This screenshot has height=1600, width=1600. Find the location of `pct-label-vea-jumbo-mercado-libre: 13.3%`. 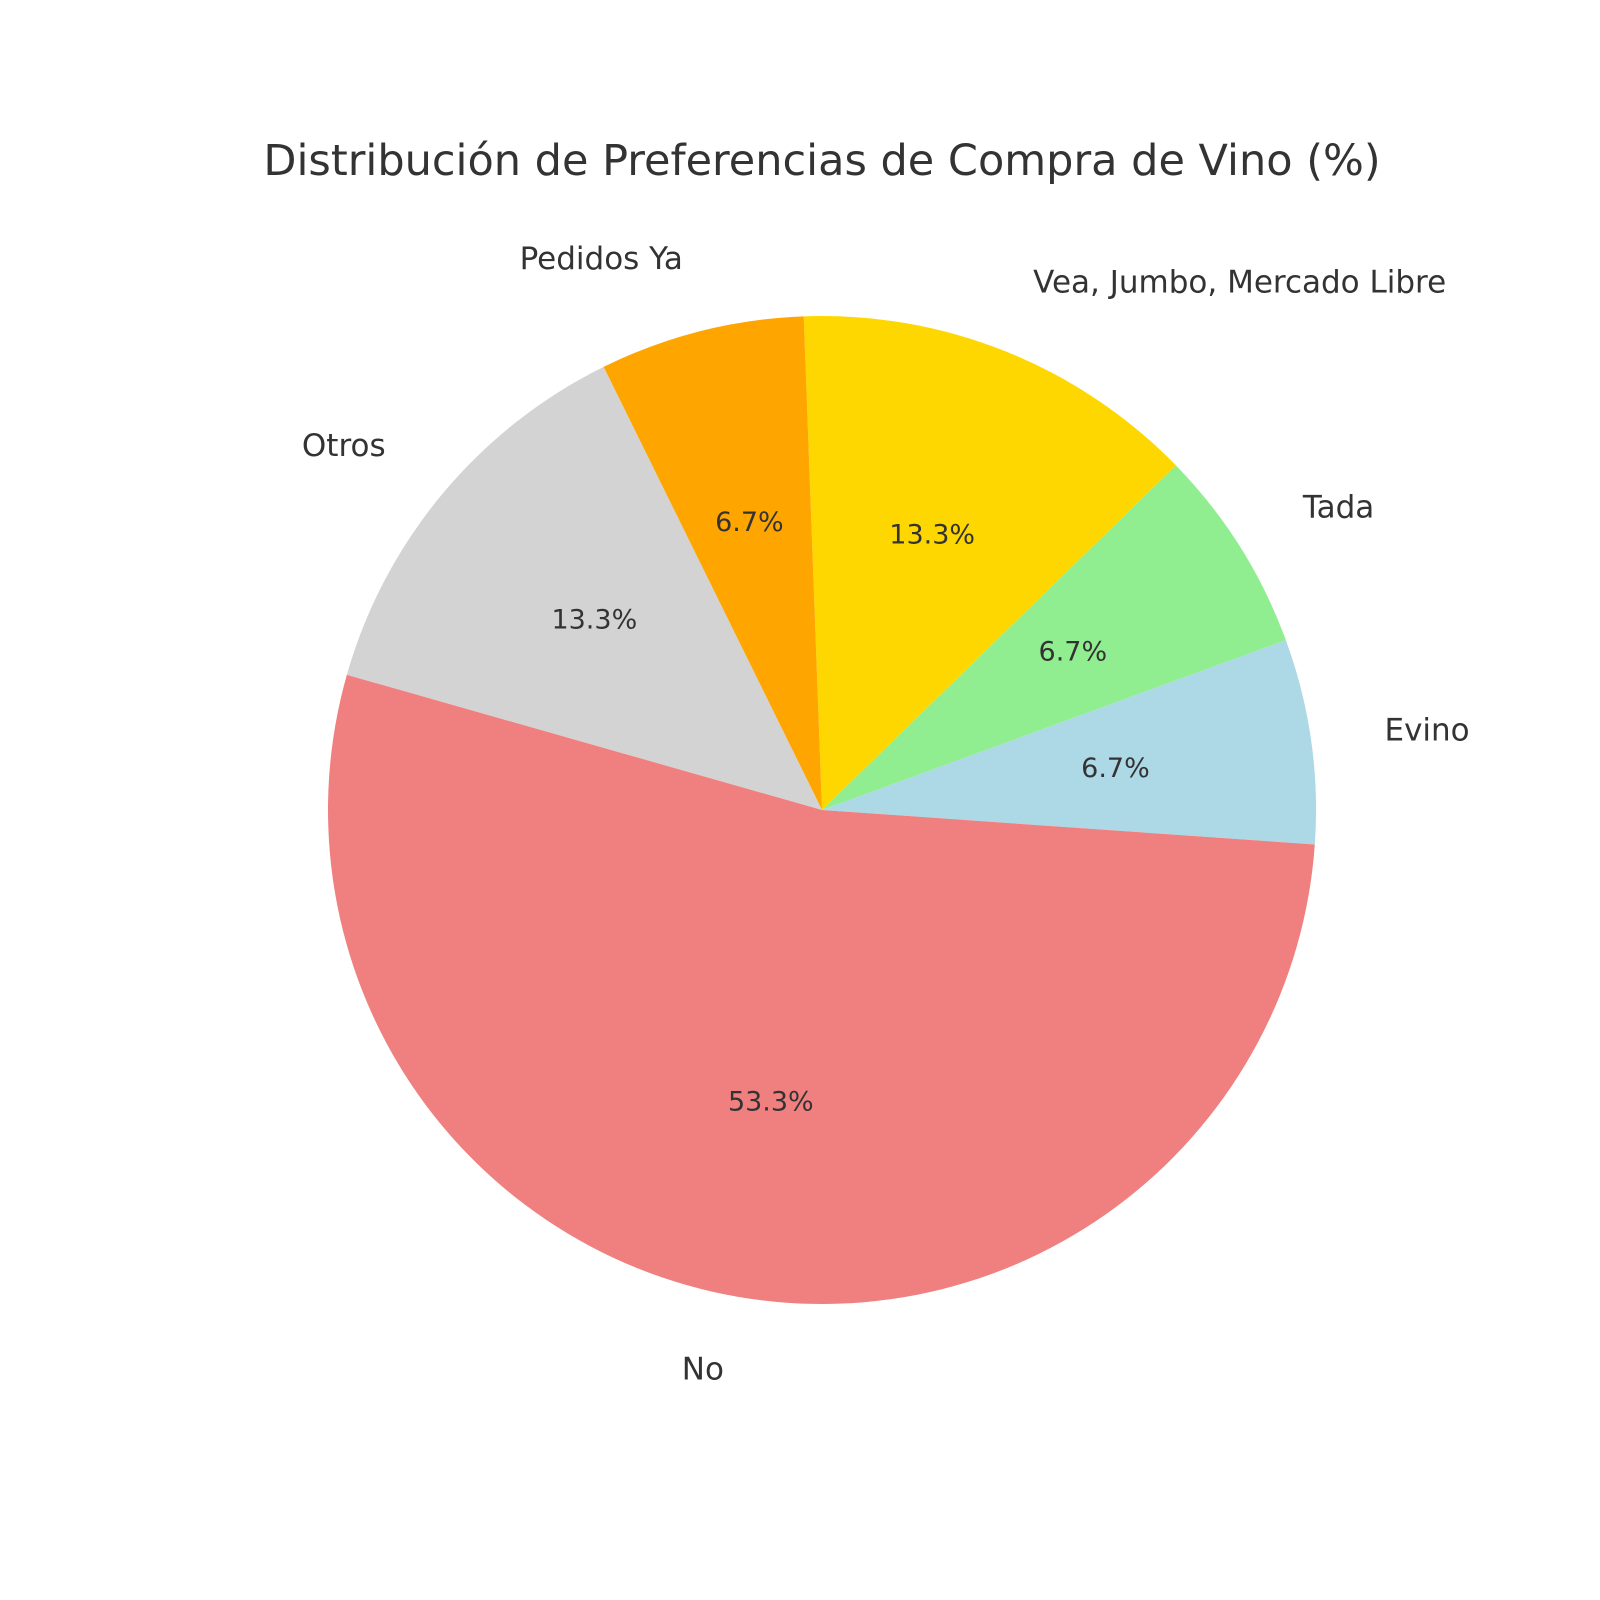

pct-label-vea-jumbo-mercado-libre: 13.3% is located at coordinates (932, 534).